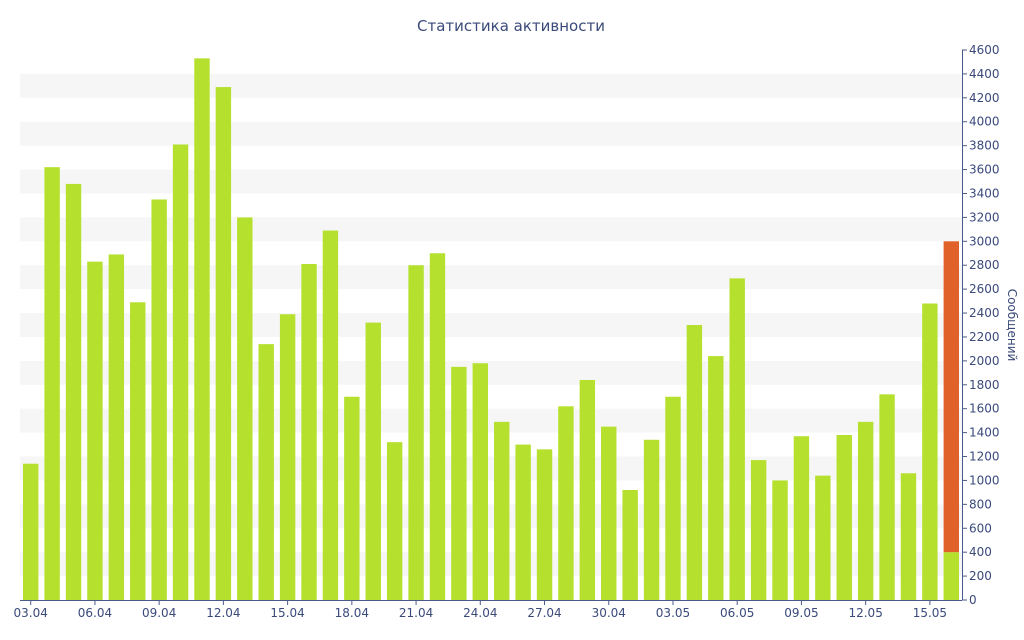 The width and height of the screenshot is (1024, 640). What do you see at coordinates (984, 409) in the screenshot?
I see `y-tick-label: 1600` at bounding box center [984, 409].